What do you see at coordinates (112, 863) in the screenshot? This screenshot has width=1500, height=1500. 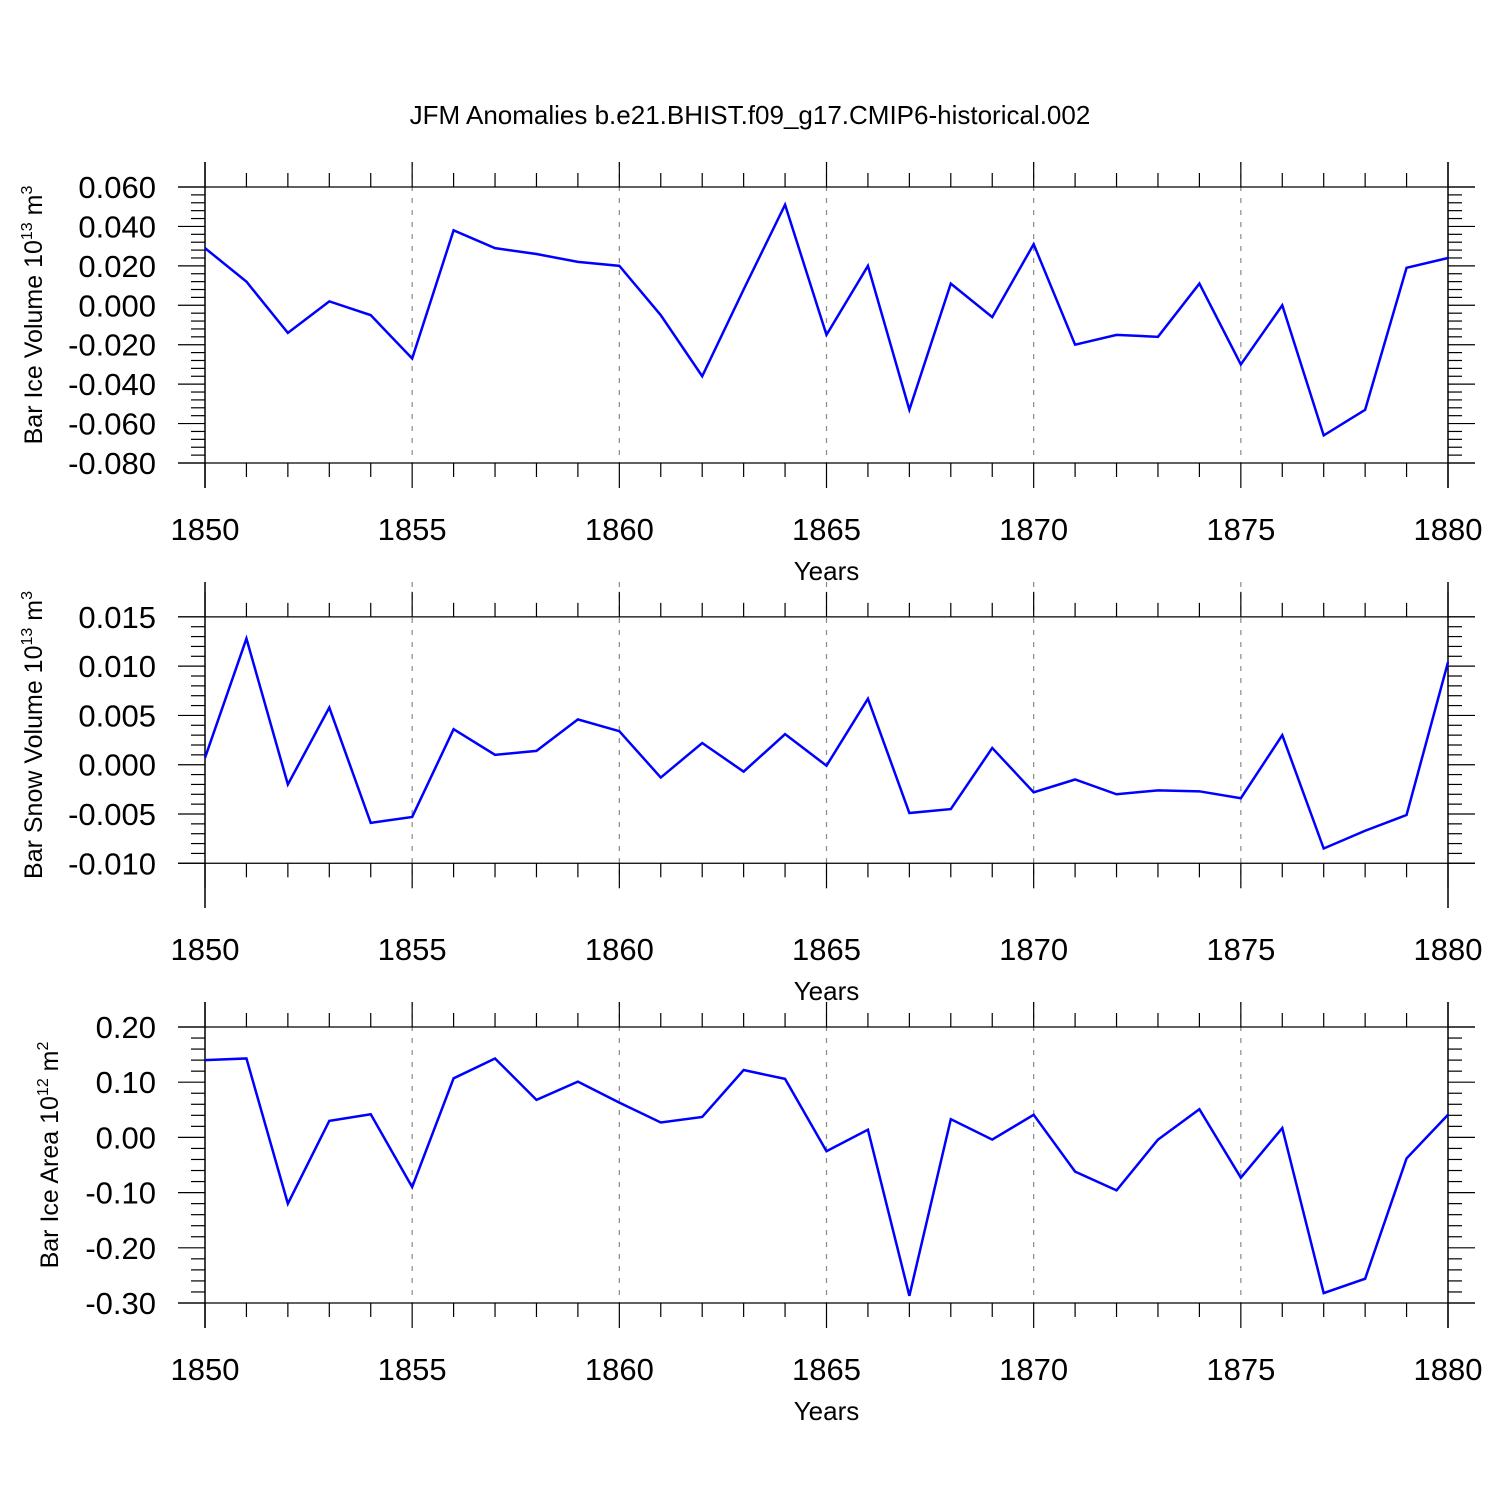 I see `y-tick-label: -0.010` at bounding box center [112, 863].